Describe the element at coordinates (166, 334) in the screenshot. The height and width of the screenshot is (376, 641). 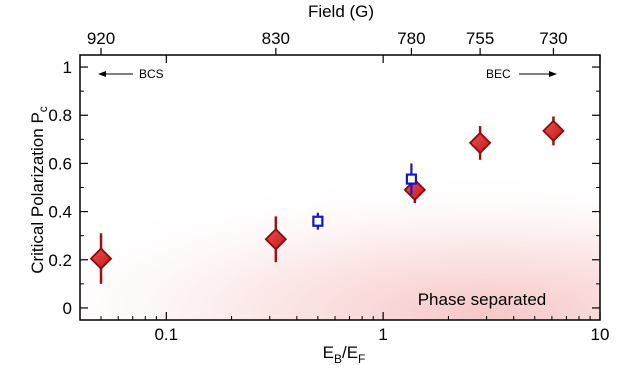
I see `x-tick-label: 0.1` at that location.